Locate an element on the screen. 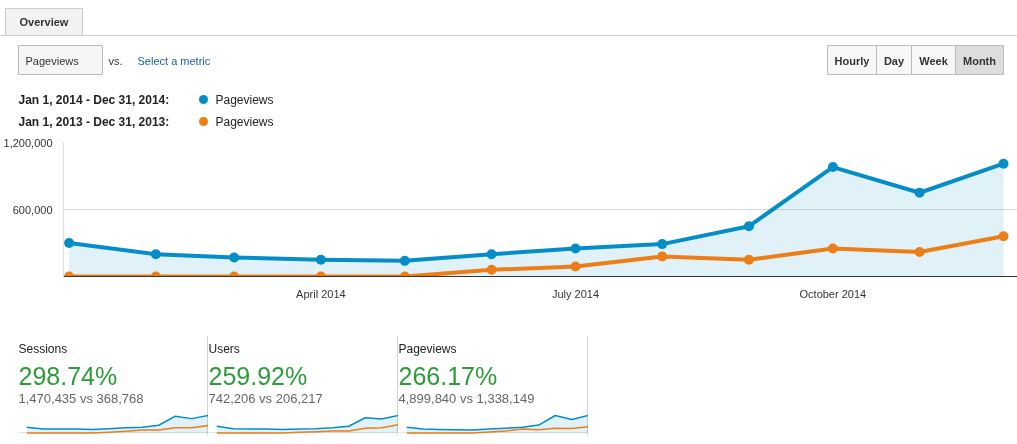 This screenshot has width=1017, height=444. text: Month is located at coordinates (980, 60).